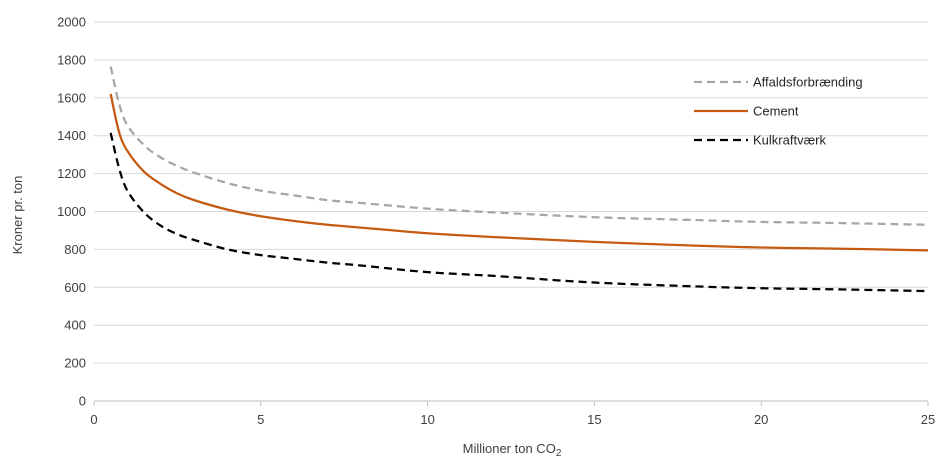 Image resolution: width=940 pixels, height=459 pixels. What do you see at coordinates (75, 325) in the screenshot?
I see `y-tick-label-400: 400` at bounding box center [75, 325].